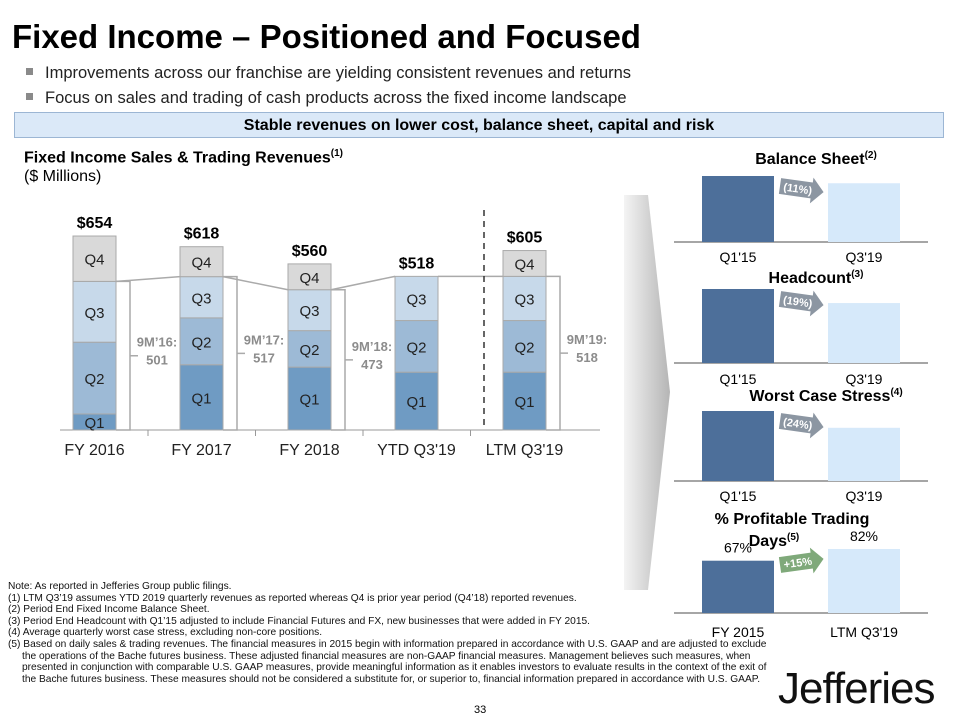  I want to click on category-label: FY 2018, so click(309, 450).